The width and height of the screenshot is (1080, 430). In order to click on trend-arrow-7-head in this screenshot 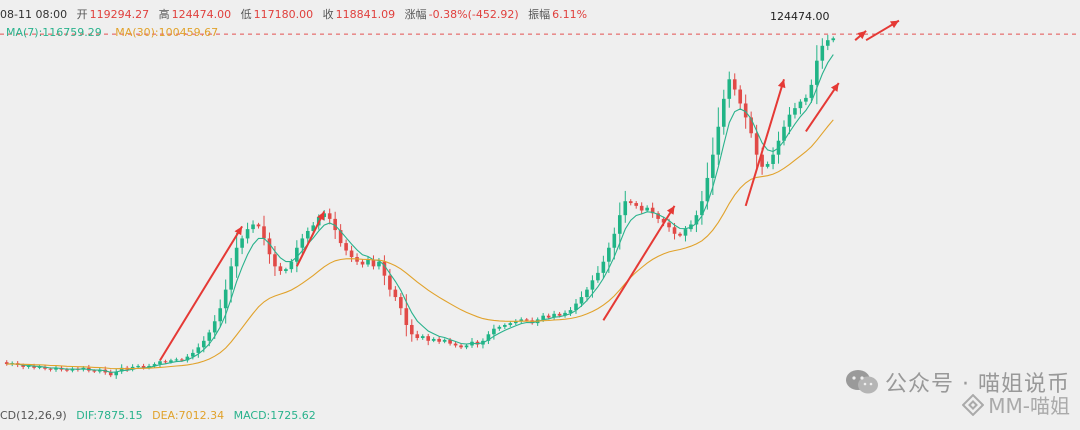, I will do `click(894, 24)`.